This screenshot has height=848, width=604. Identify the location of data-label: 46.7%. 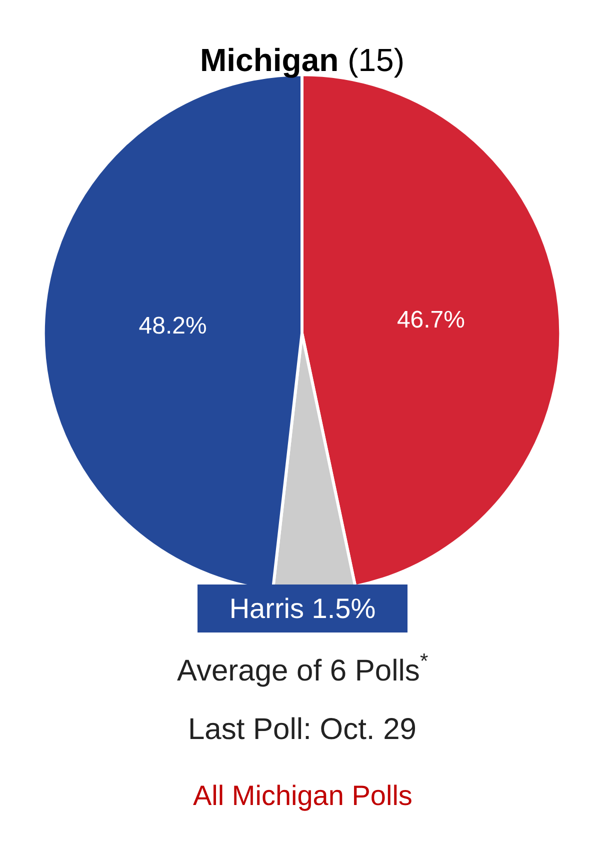
(431, 320).